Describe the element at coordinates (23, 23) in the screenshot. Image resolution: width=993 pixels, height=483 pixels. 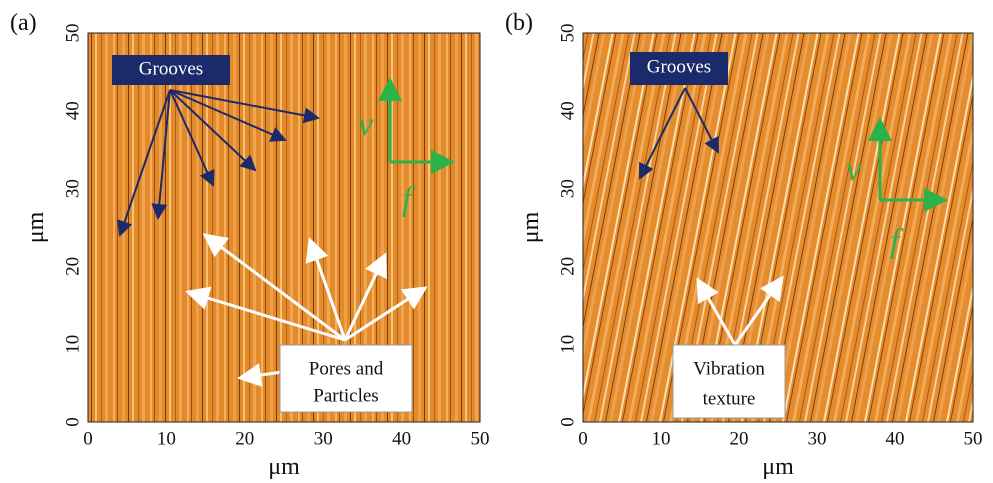
I see `panel-label: (a)` at that location.